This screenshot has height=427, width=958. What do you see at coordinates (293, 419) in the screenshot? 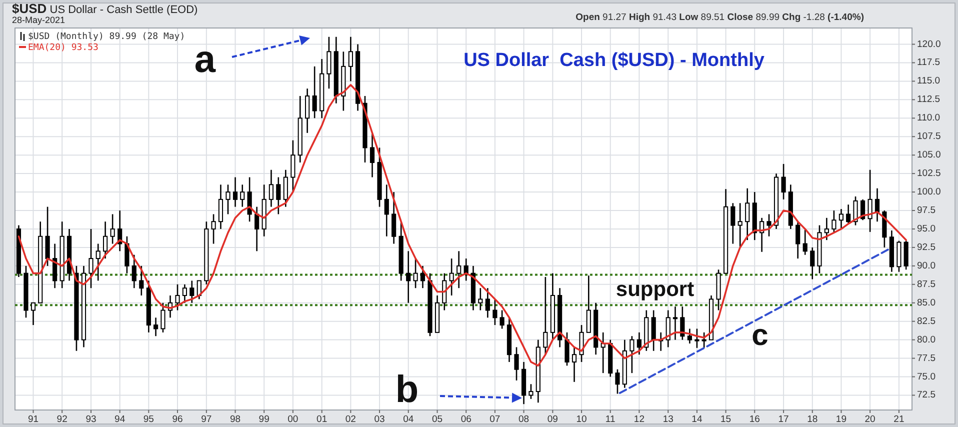
I see `x-tick-label: 00` at bounding box center [293, 419].